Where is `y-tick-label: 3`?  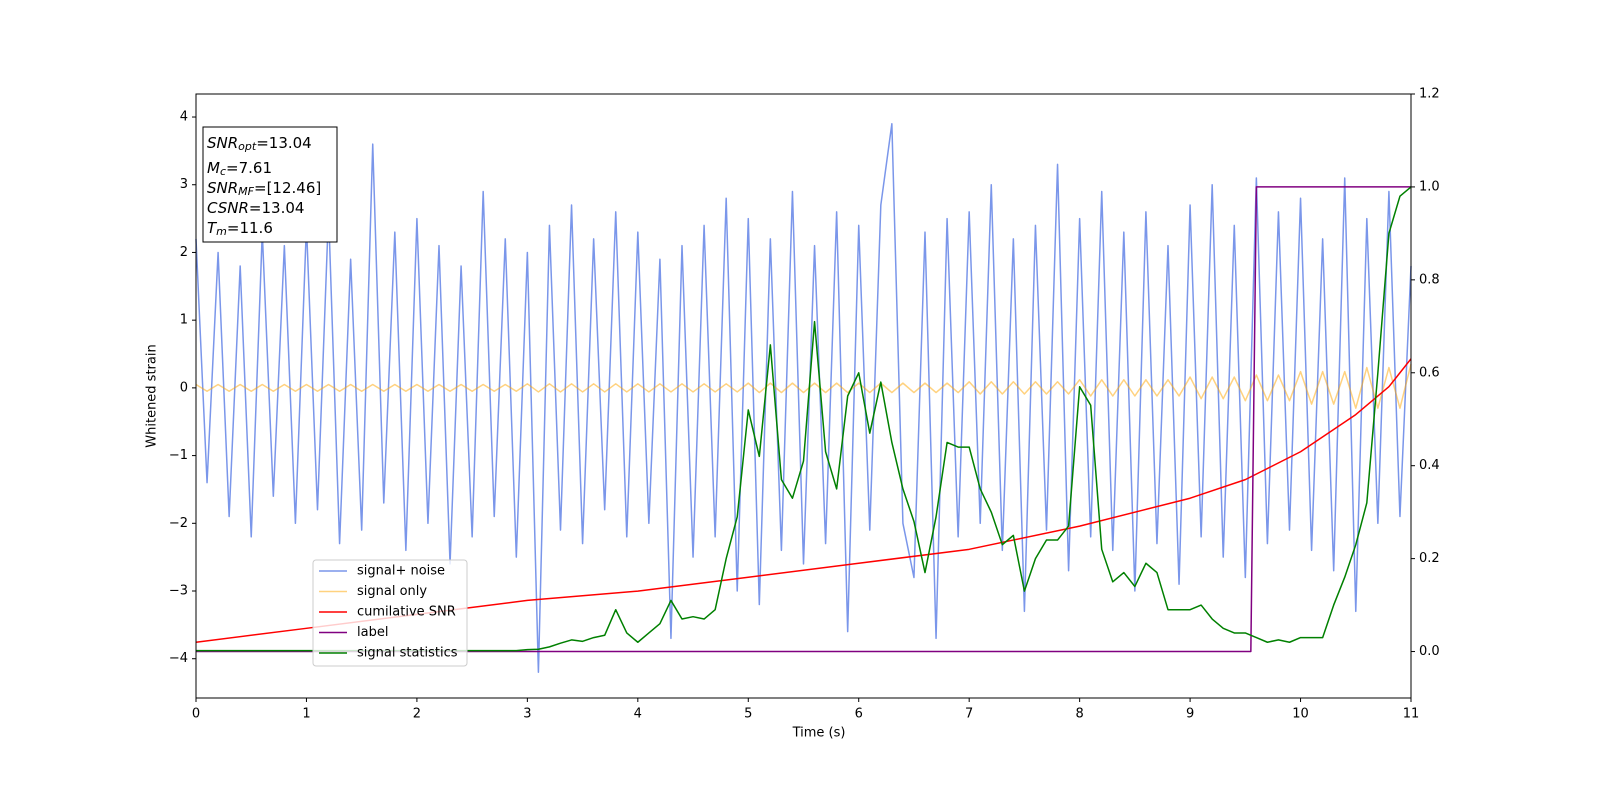 y-tick-label: 3 is located at coordinates (184, 184).